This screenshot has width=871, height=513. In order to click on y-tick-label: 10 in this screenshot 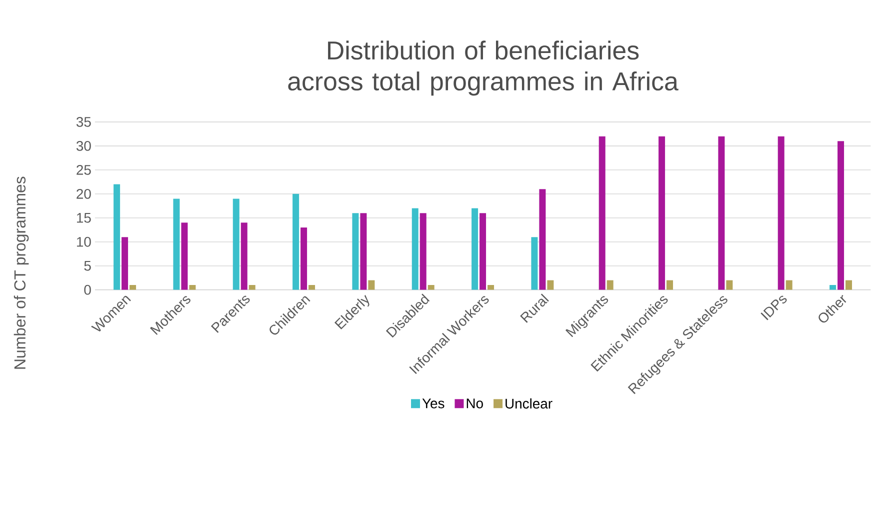, I will do `click(83, 242)`.